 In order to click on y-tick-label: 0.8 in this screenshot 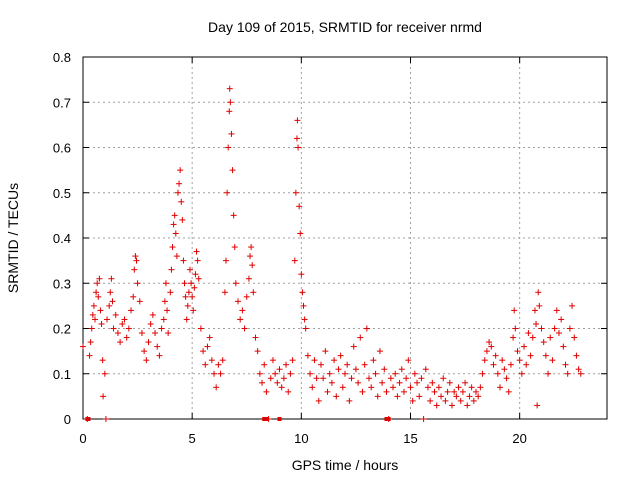, I will do `click(62, 57)`.